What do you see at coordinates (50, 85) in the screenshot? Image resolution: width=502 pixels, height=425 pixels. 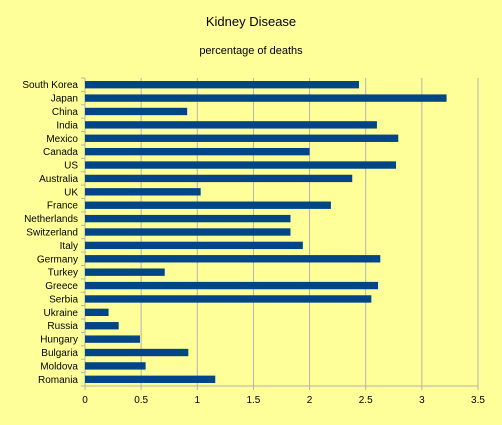 I see `category-label: South Korea` at bounding box center [50, 85].